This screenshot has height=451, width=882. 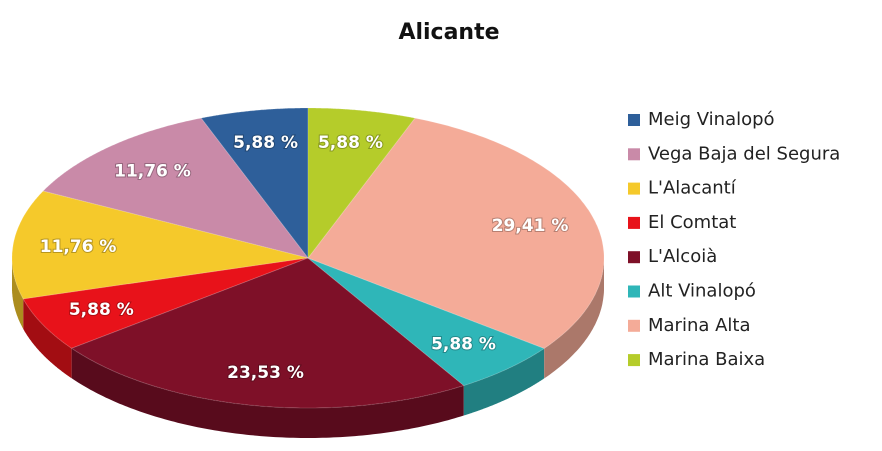 I want to click on data-label: 23,53 %, so click(x=265, y=373).